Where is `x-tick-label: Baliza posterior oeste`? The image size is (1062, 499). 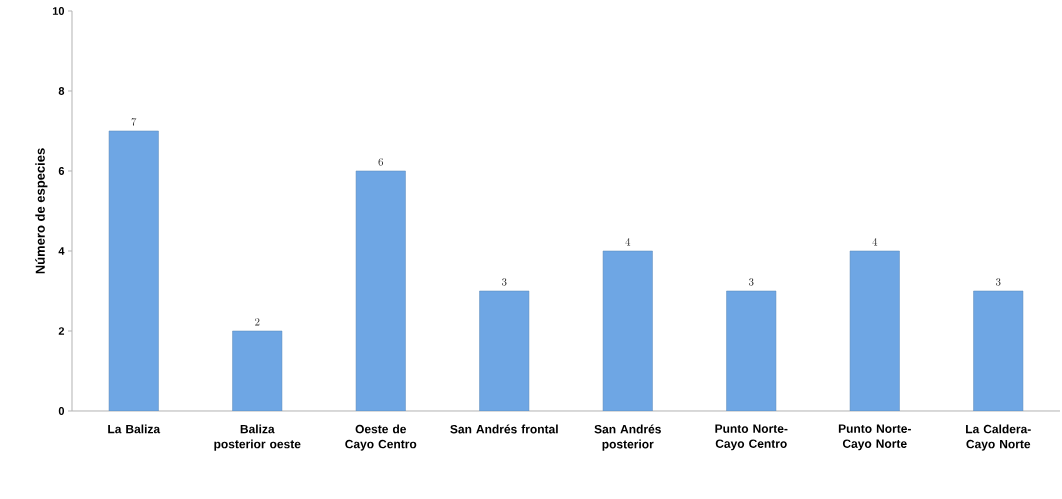
x-tick-label: Baliza posterior oeste is located at coordinates (257, 437).